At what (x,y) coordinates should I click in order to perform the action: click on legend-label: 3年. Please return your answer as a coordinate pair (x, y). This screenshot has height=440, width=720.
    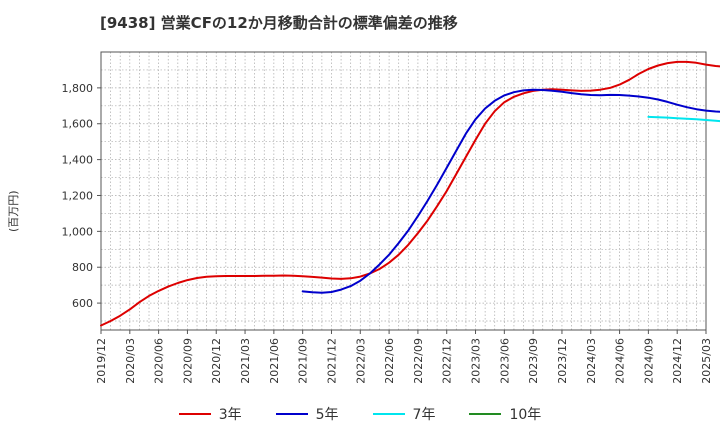
    Looking at the image, I should click on (230, 415).